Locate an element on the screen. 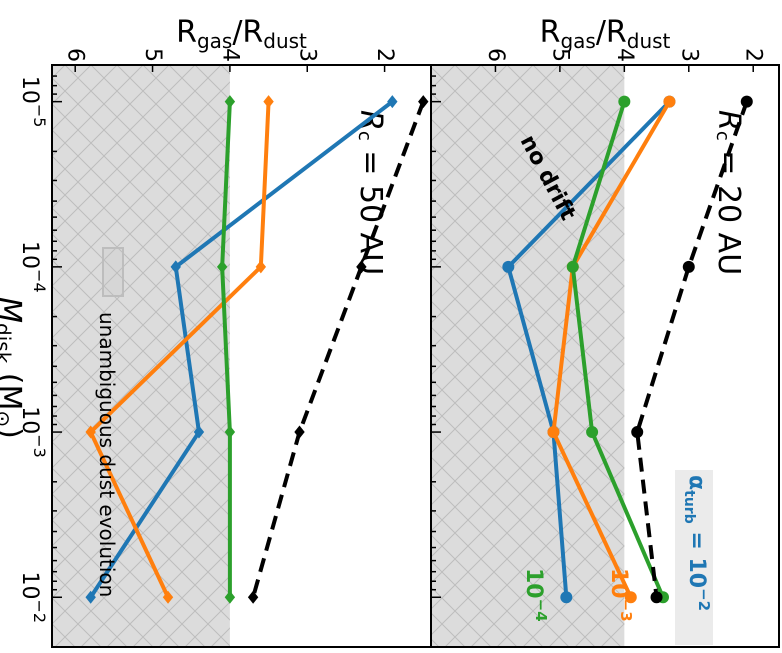 The width and height of the screenshot is (782, 653). series-label-green: 10−4 is located at coordinates (535, 595).